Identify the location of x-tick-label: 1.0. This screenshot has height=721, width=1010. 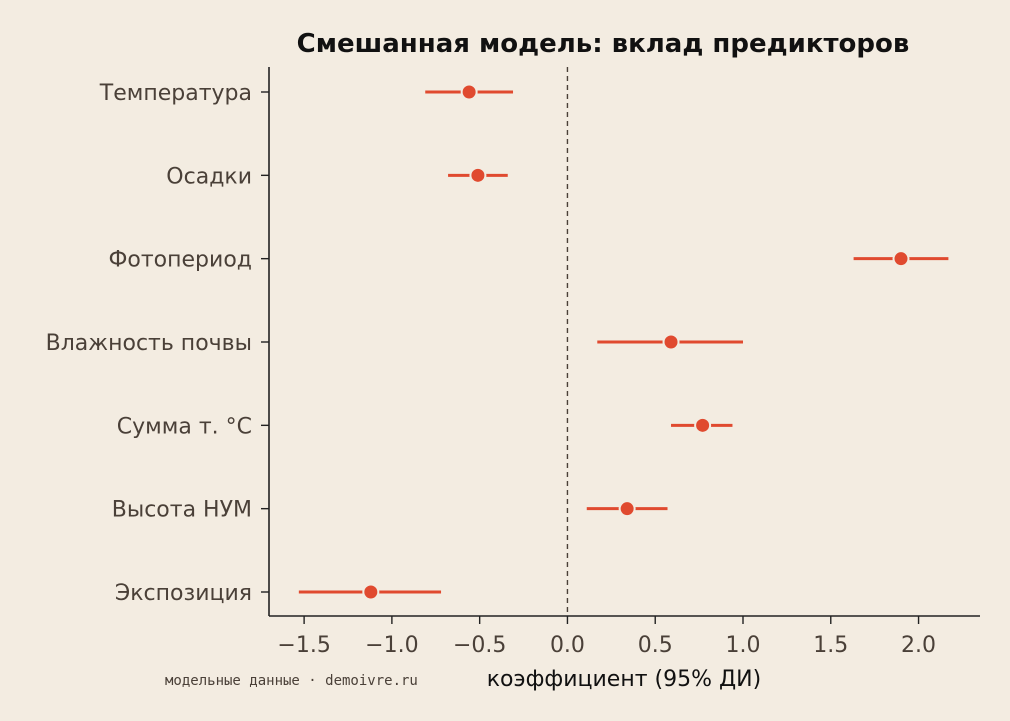
(743, 645).